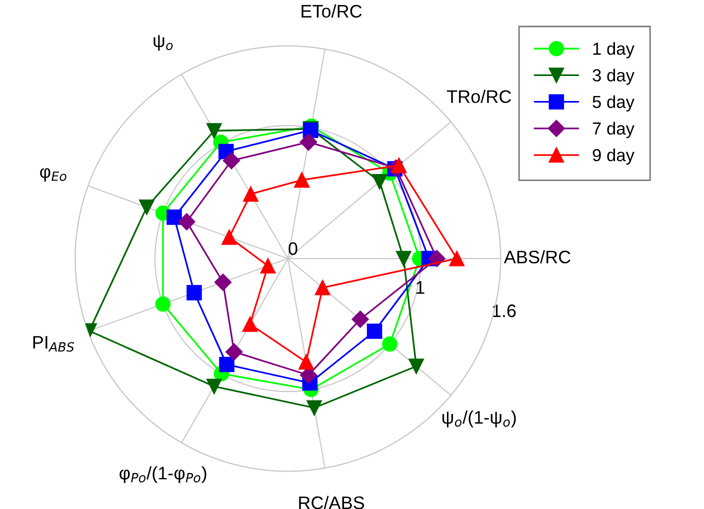 The image size is (704, 509). What do you see at coordinates (504, 311) in the screenshot?
I see `y-tick-label: 1.6` at bounding box center [504, 311].